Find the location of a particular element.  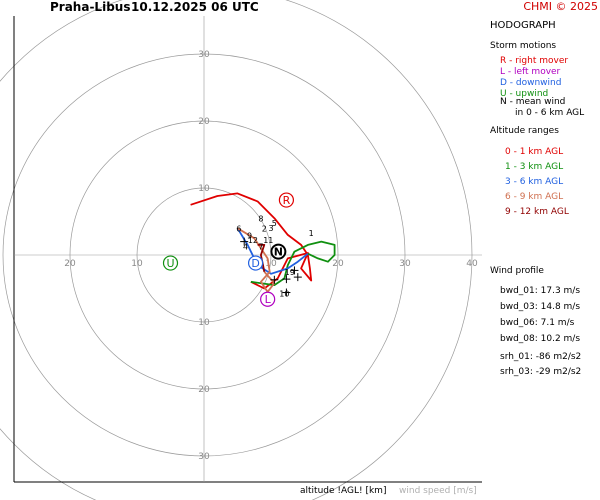

storm-motion-l: L is located at coordinates (268, 299).